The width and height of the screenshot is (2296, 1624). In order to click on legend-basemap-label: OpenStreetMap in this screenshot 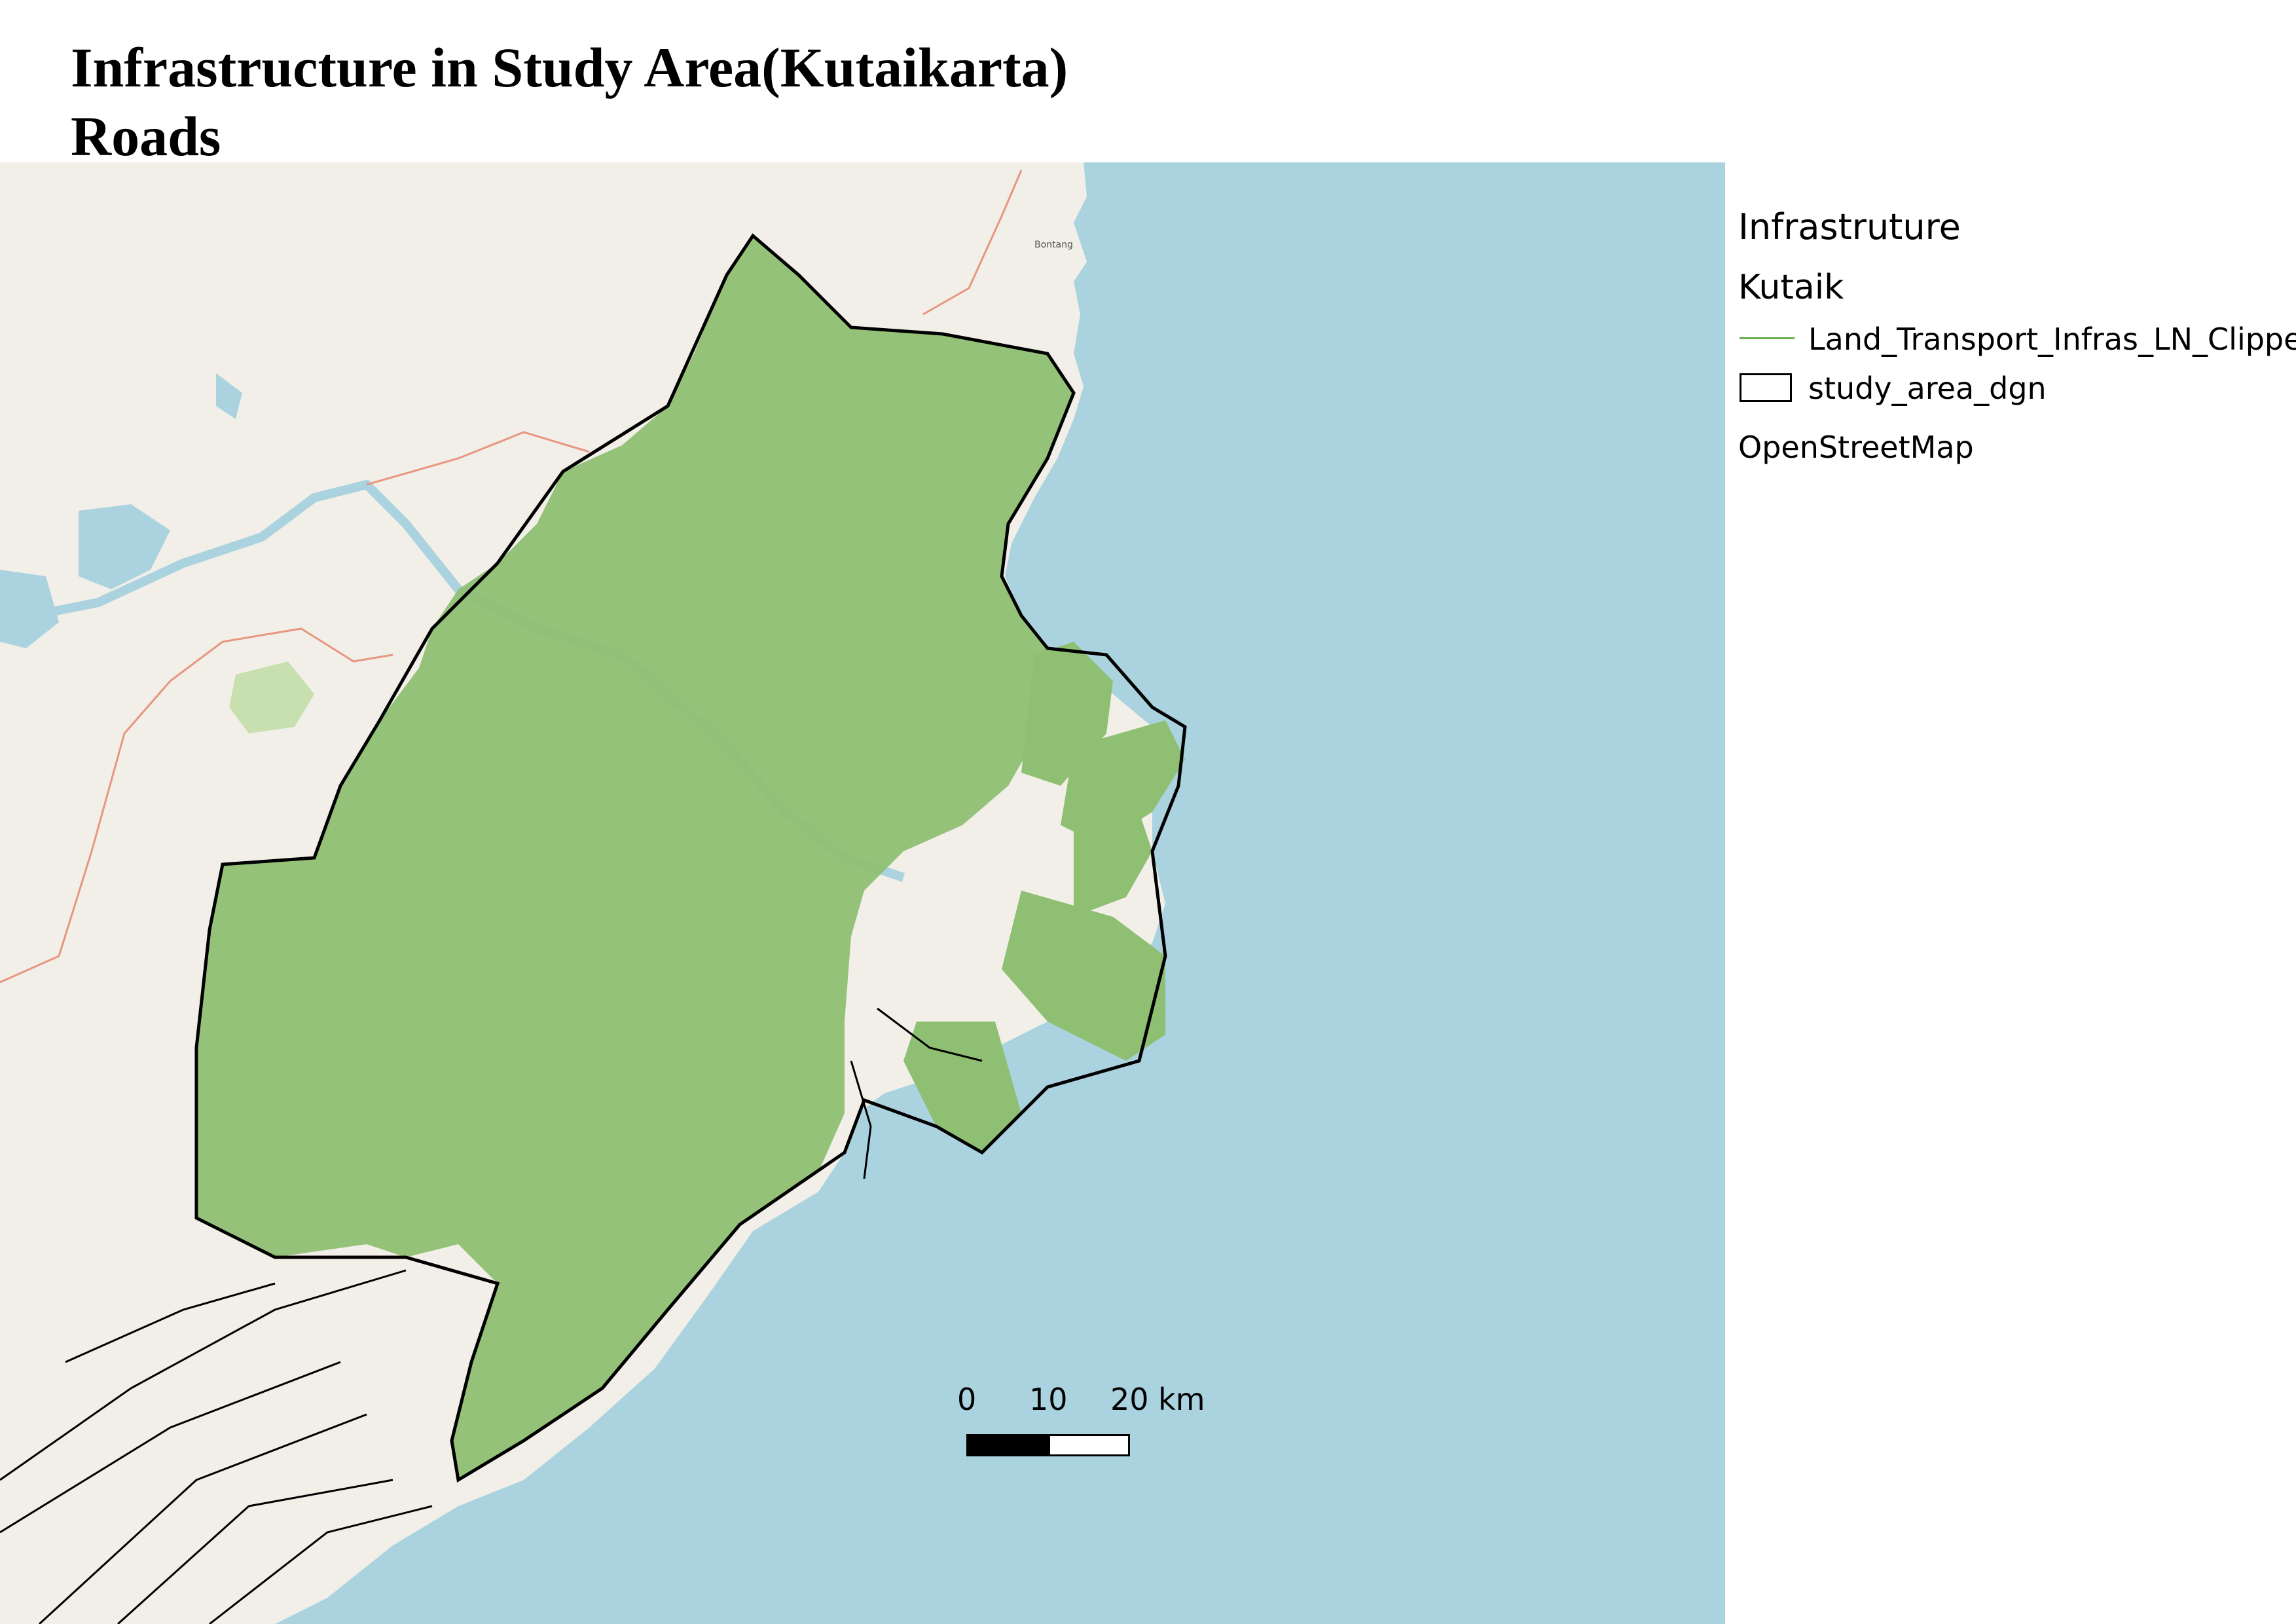, I will do `click(1856, 447)`.